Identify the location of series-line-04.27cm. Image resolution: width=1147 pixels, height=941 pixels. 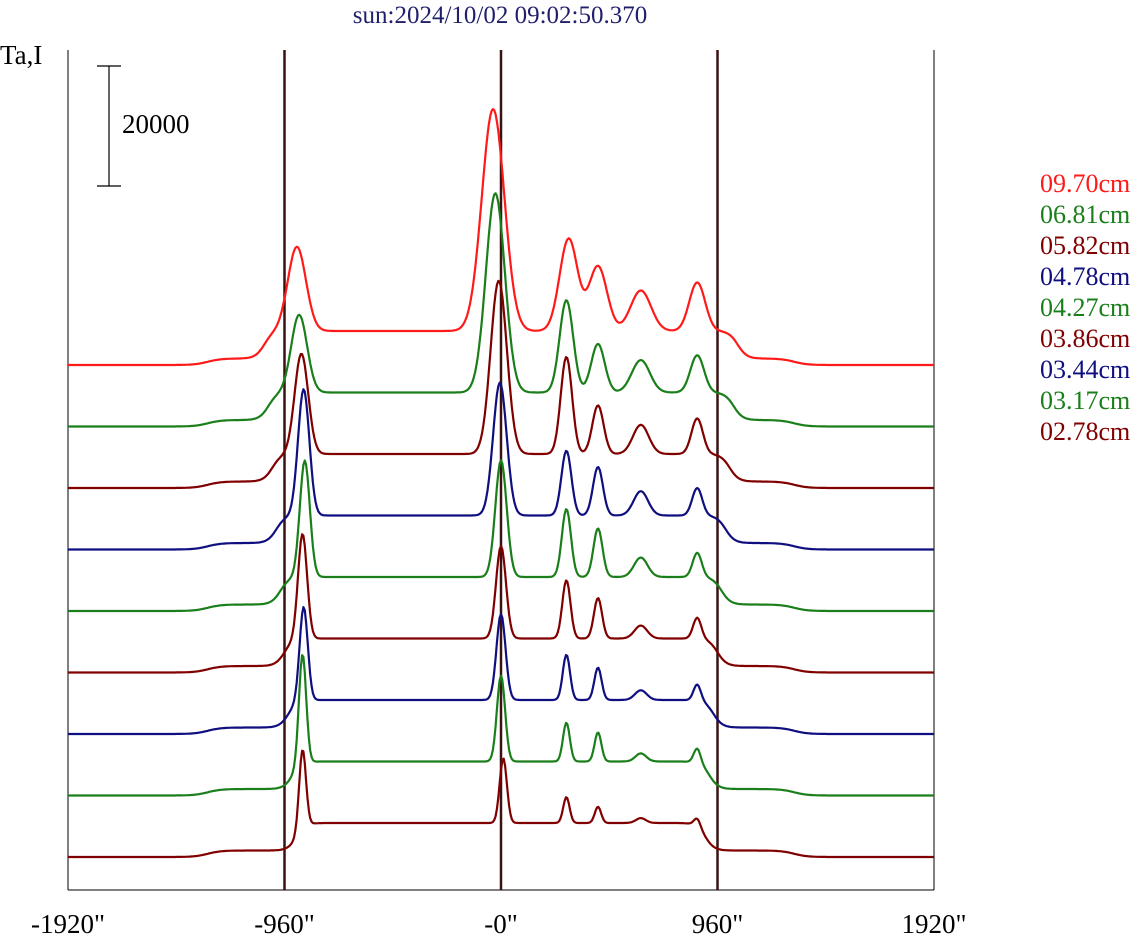
(501, 536).